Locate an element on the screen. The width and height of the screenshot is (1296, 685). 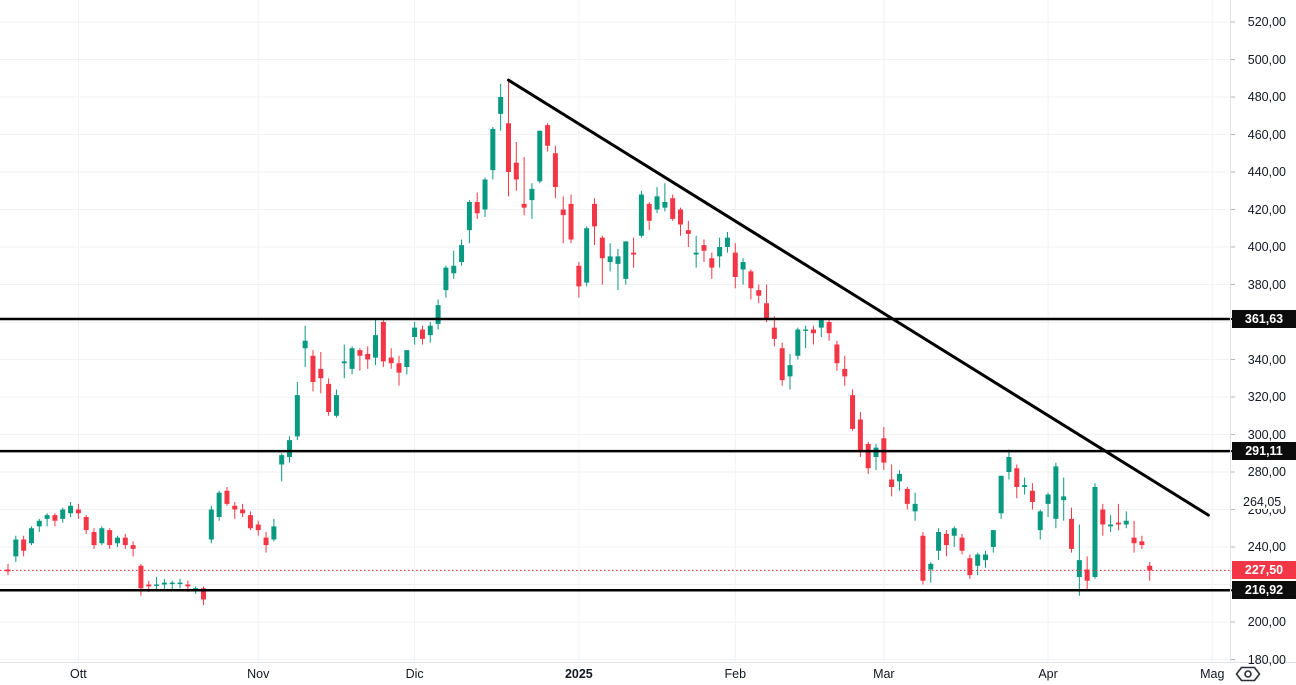
level-price-badge: 291,11 is located at coordinates (1264, 451).